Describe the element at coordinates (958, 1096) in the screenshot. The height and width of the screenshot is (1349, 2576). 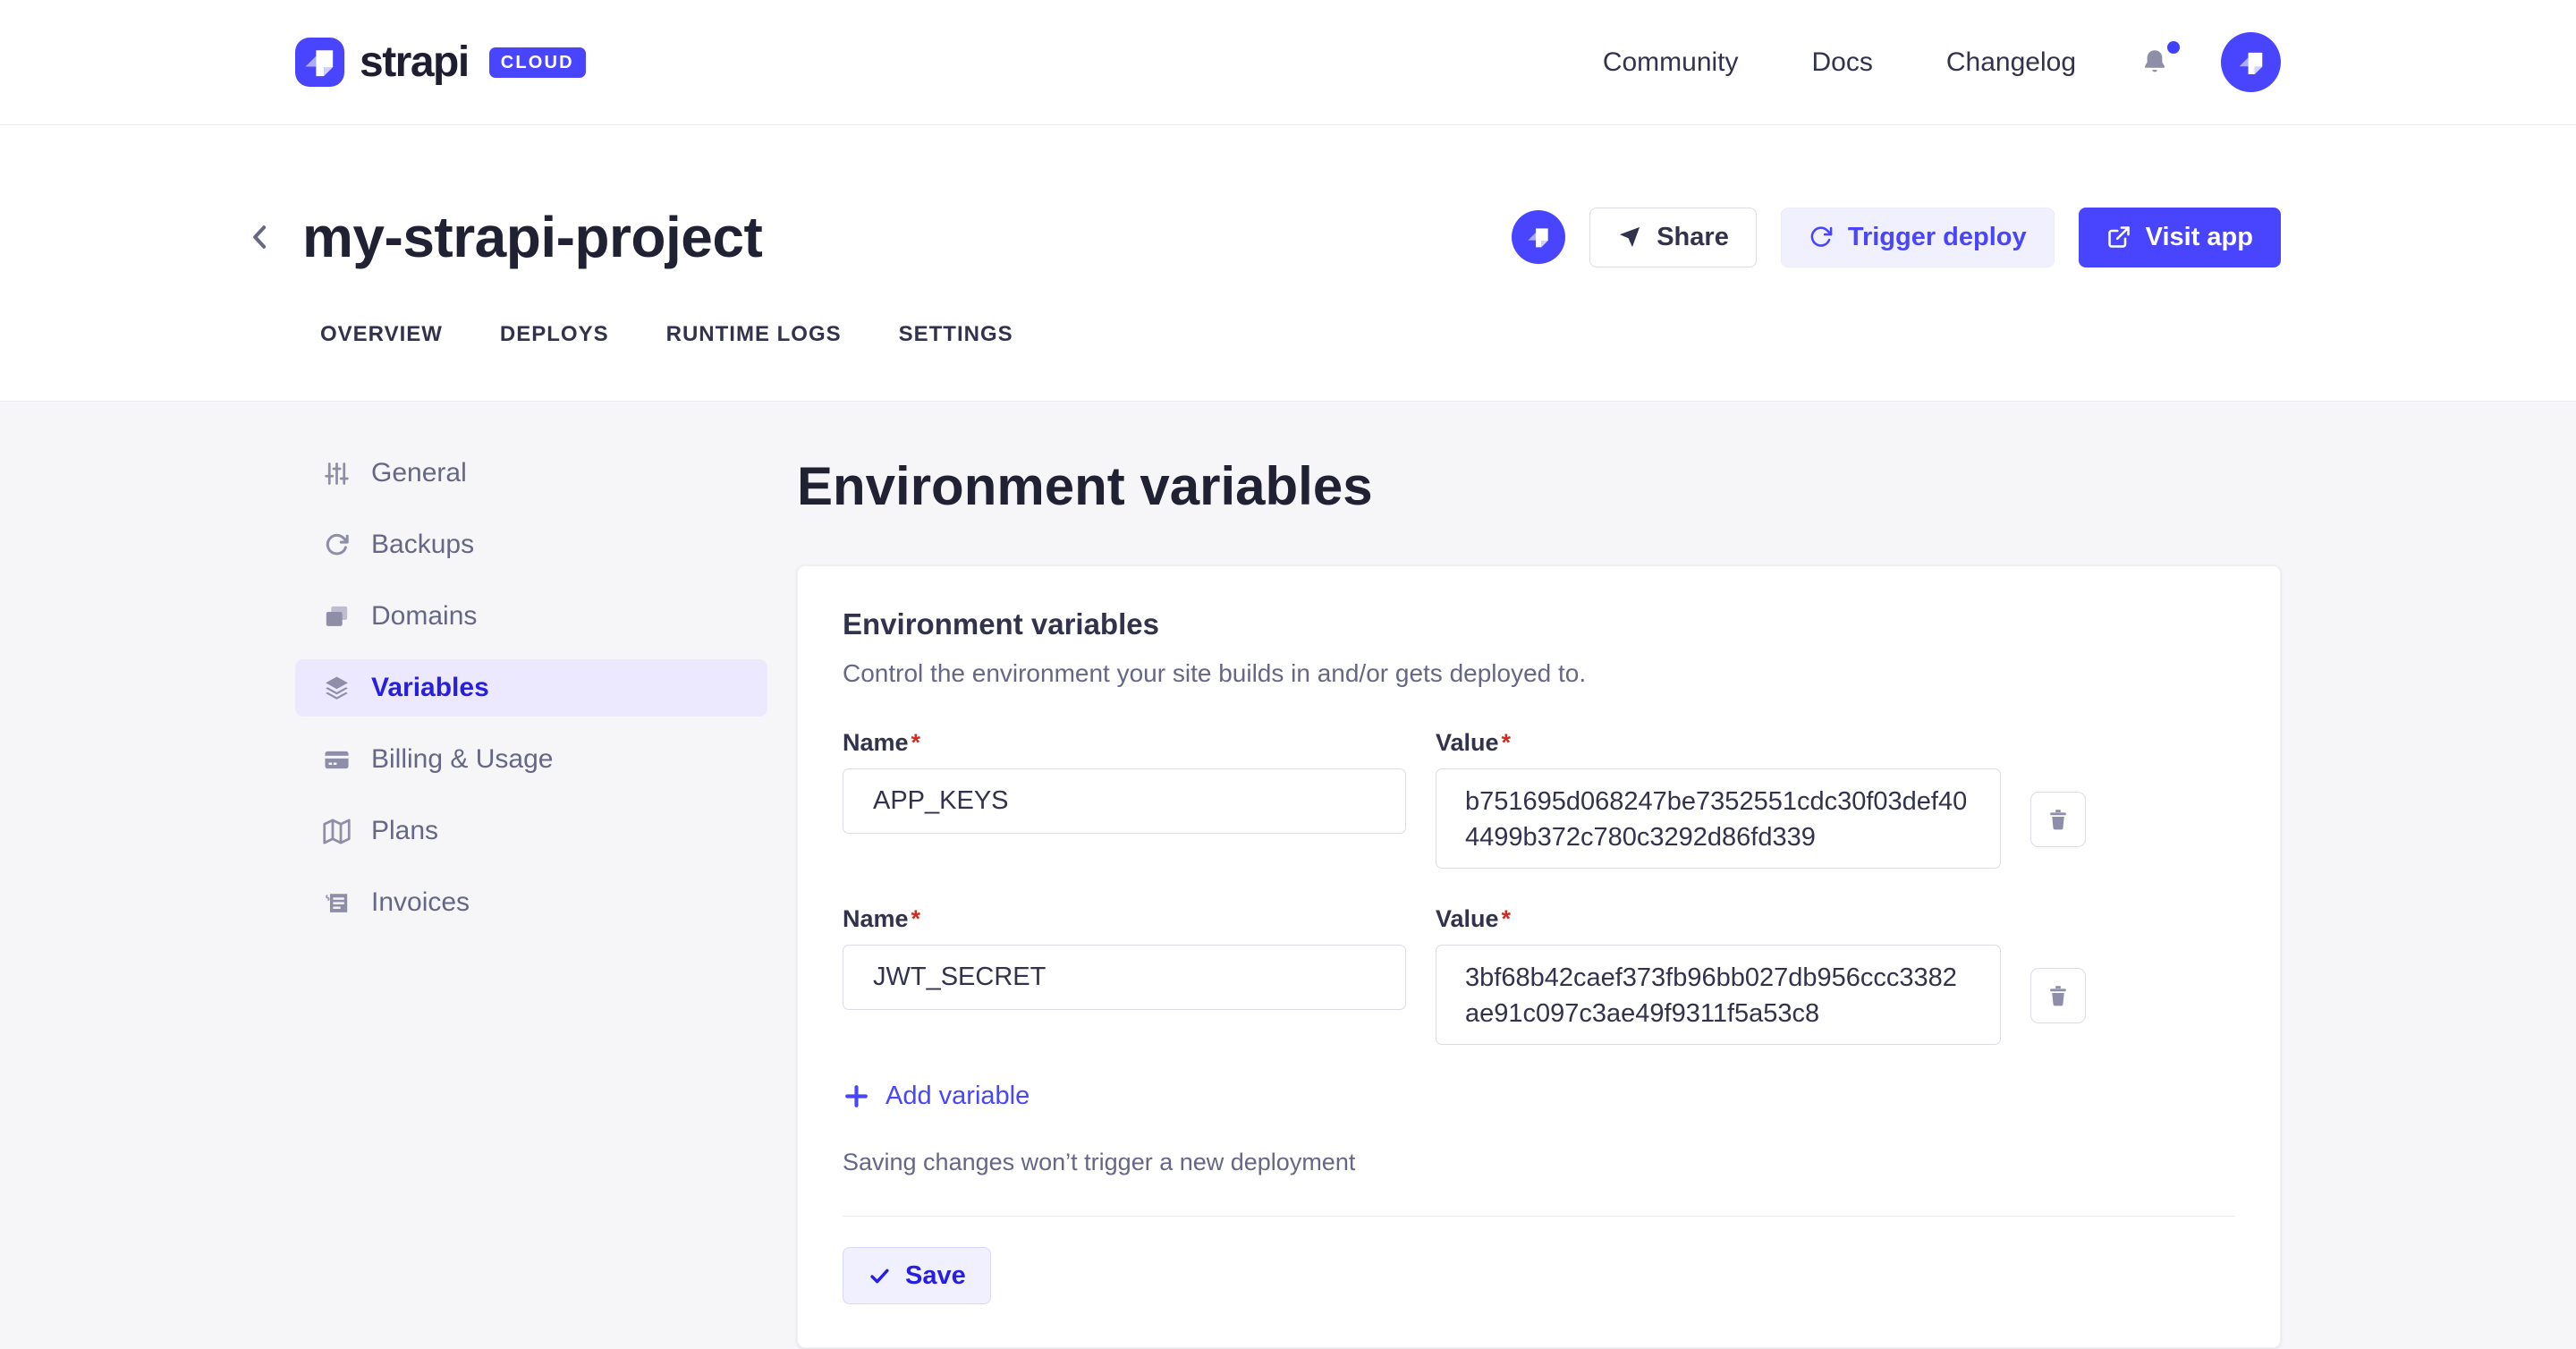
I see `add-variable-label: Add variable` at that location.